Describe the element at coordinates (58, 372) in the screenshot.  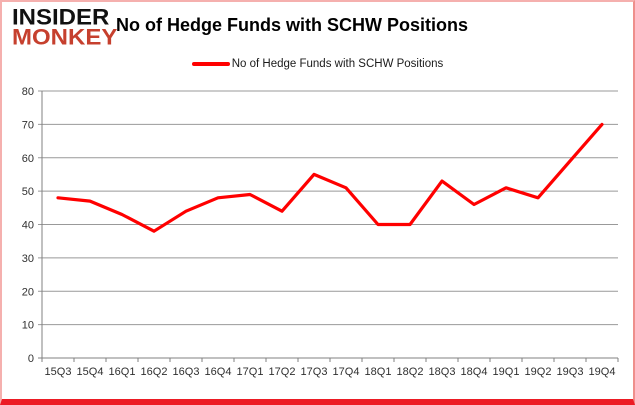
I see `x-tick-label: 15Q3` at that location.